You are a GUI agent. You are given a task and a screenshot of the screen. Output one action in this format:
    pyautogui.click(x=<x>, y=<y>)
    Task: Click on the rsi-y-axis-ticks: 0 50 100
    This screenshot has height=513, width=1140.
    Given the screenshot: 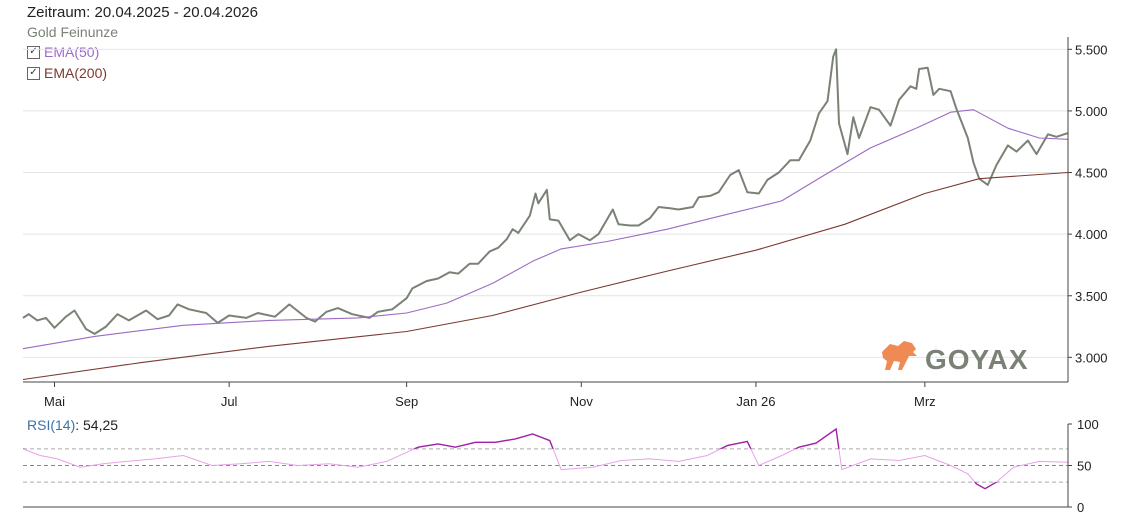 What is the action you would take?
    pyautogui.click(x=1083, y=465)
    